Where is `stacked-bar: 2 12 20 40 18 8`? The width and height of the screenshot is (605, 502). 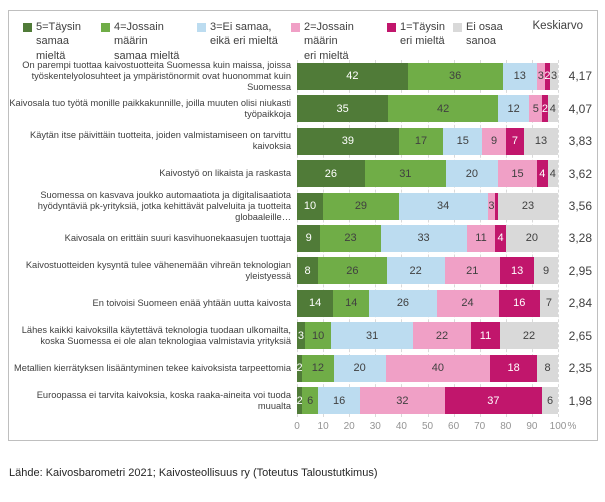
stacked-bar: 2 12 20 40 18 8 is located at coordinates (427, 368).